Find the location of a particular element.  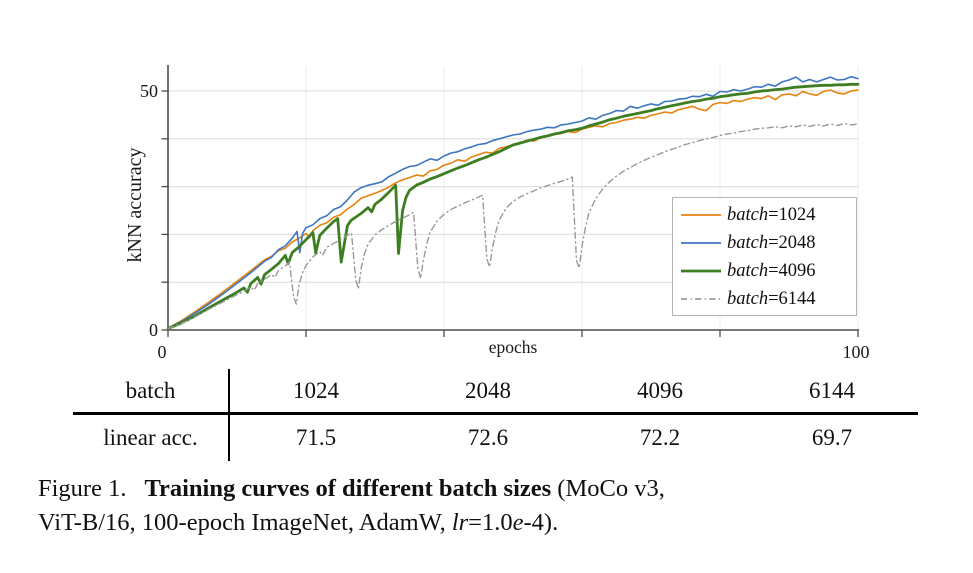

y-axis-title: kNN accuracy is located at coordinates (135, 205).